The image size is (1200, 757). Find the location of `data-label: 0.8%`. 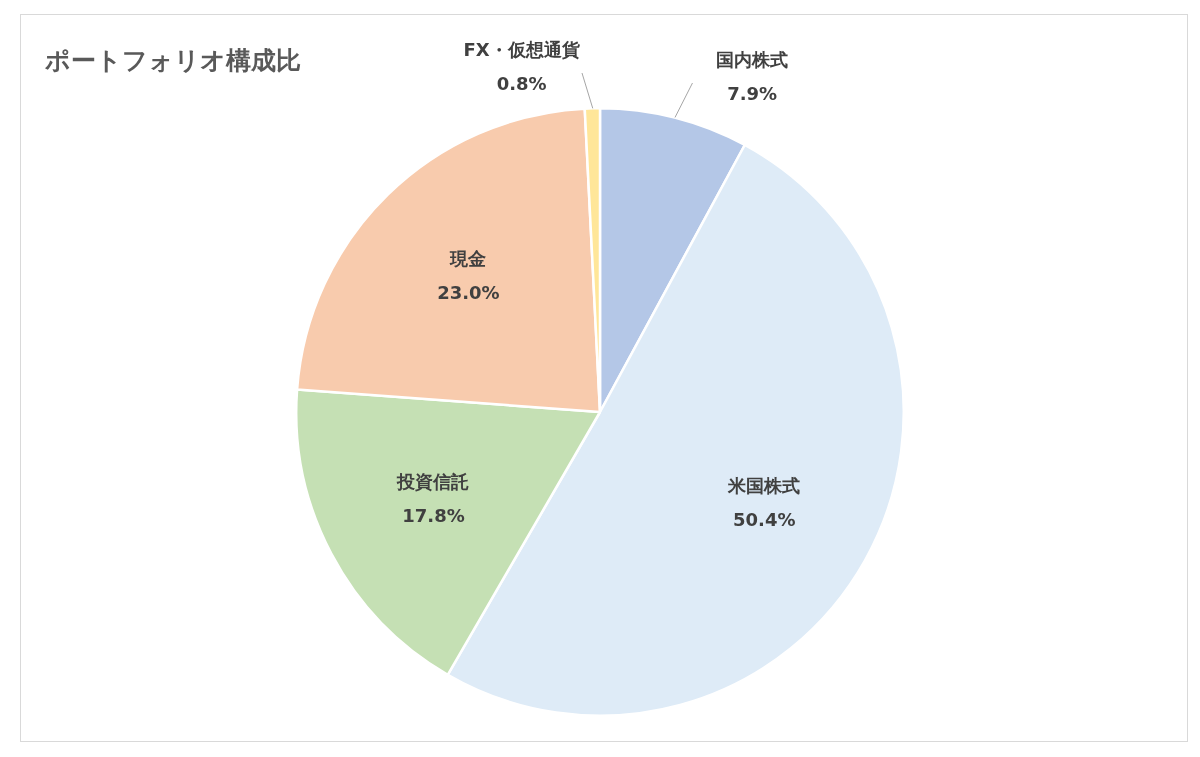

data-label: 0.8% is located at coordinates (521, 83).